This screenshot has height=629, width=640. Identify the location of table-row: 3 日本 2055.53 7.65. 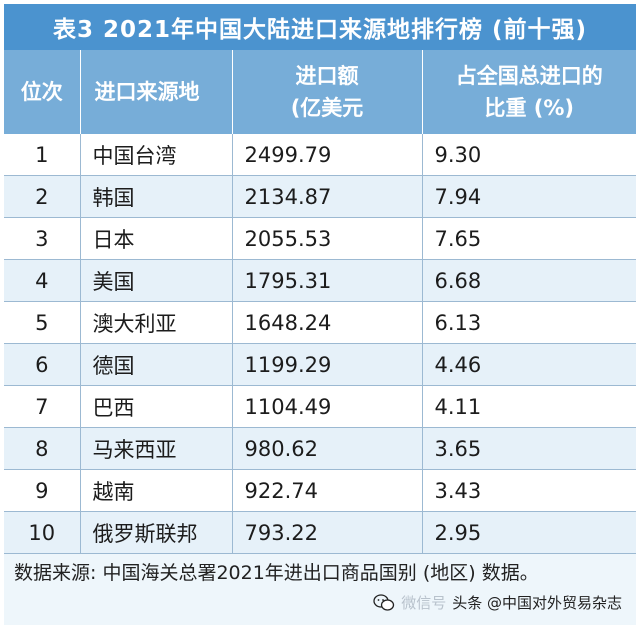
(320, 238).